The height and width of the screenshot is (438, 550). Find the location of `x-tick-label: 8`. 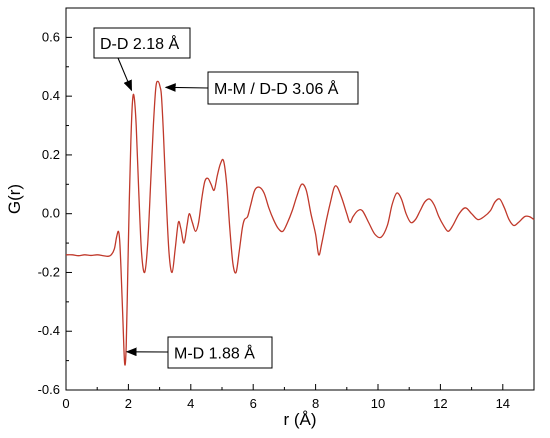

x-tick-label: 8 is located at coordinates (315, 403).